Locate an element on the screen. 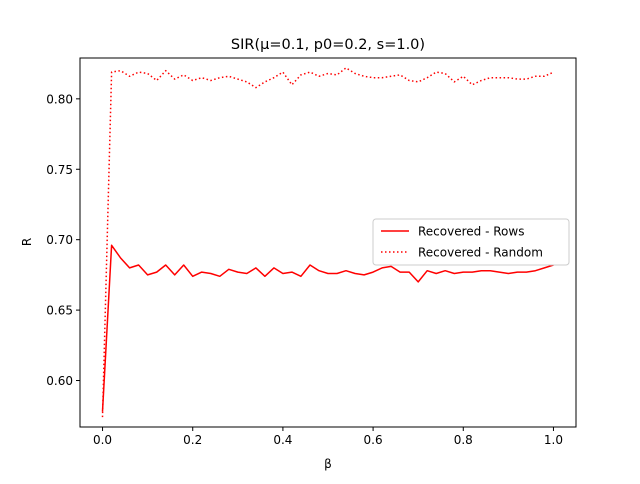 The image size is (640, 484). x-tick-label: 0.8 is located at coordinates (463, 440).